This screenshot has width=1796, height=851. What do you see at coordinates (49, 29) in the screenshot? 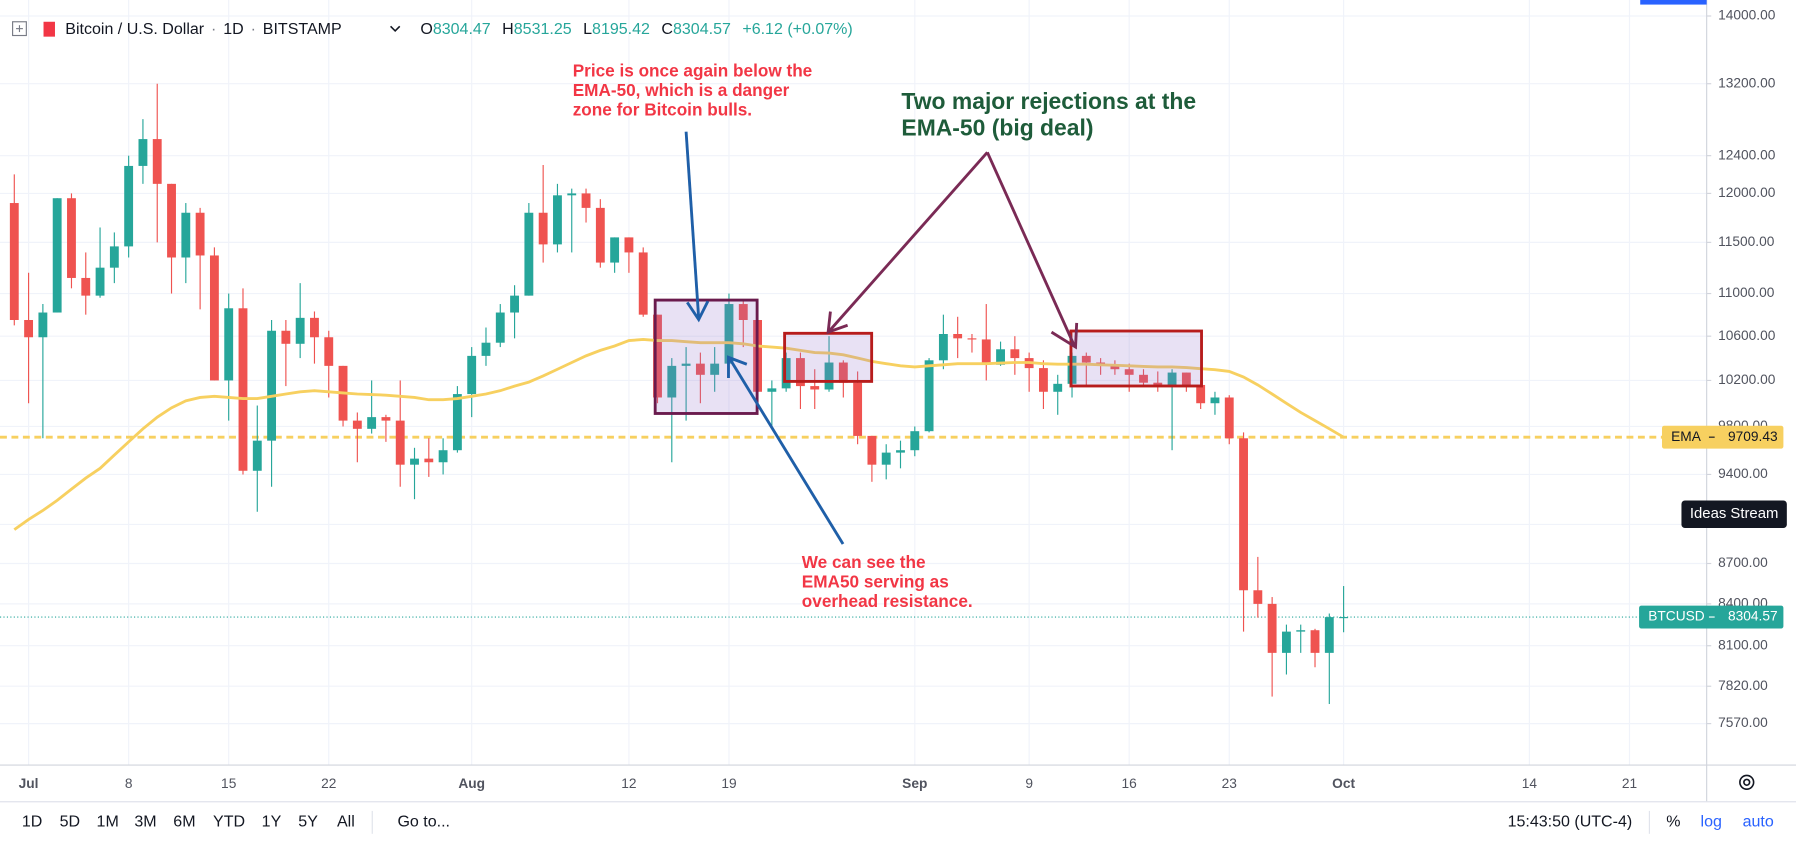
I see `flag-icon` at bounding box center [49, 29].